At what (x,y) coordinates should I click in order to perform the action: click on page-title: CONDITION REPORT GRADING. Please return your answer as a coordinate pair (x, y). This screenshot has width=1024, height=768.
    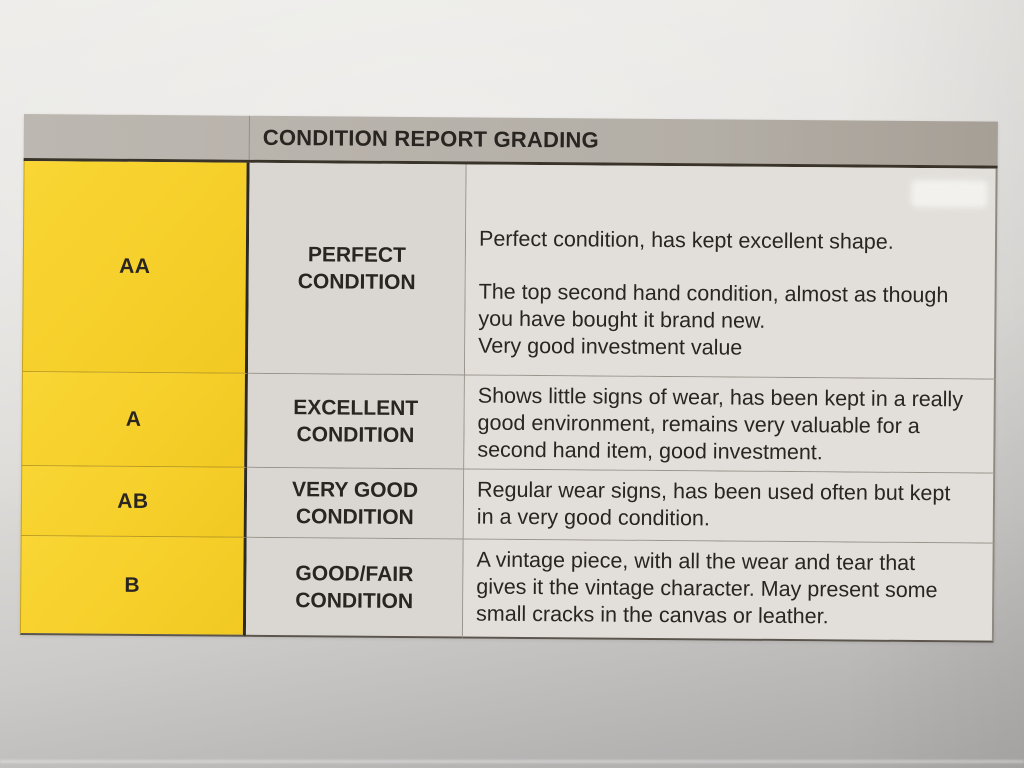
    Looking at the image, I should click on (430, 138).